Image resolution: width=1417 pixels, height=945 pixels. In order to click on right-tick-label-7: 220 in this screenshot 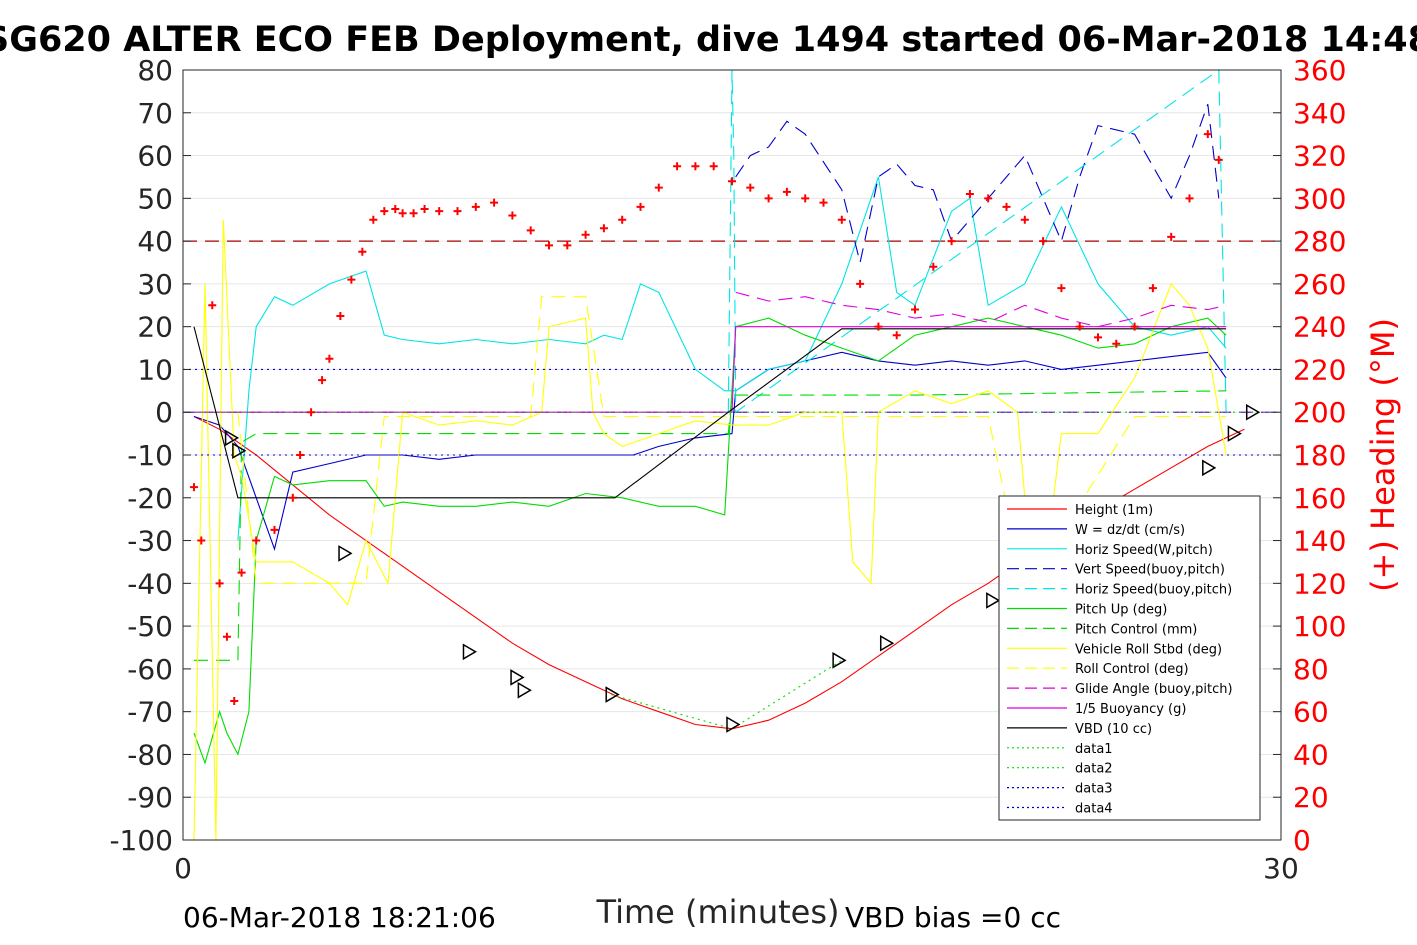, I will do `click(1319, 369)`.